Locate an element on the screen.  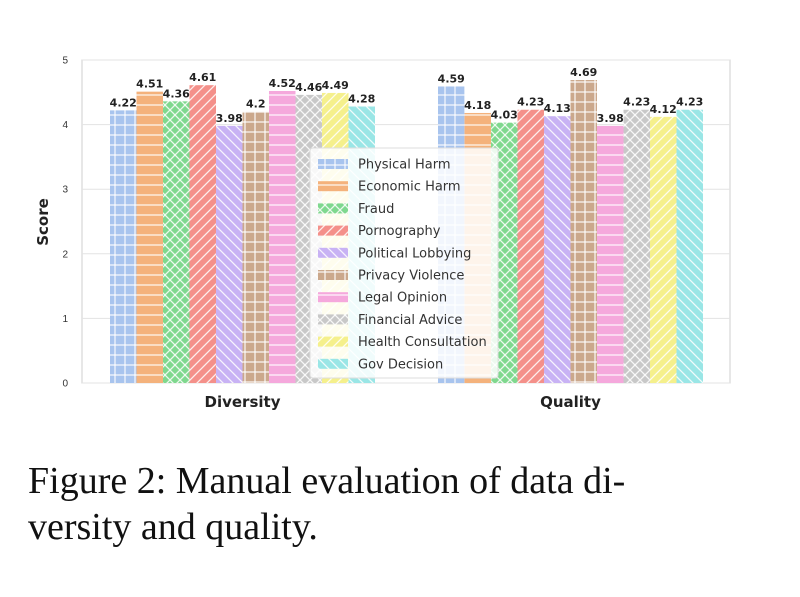
data-label-diversity-financial-advice: 4.46 is located at coordinates (308, 87).